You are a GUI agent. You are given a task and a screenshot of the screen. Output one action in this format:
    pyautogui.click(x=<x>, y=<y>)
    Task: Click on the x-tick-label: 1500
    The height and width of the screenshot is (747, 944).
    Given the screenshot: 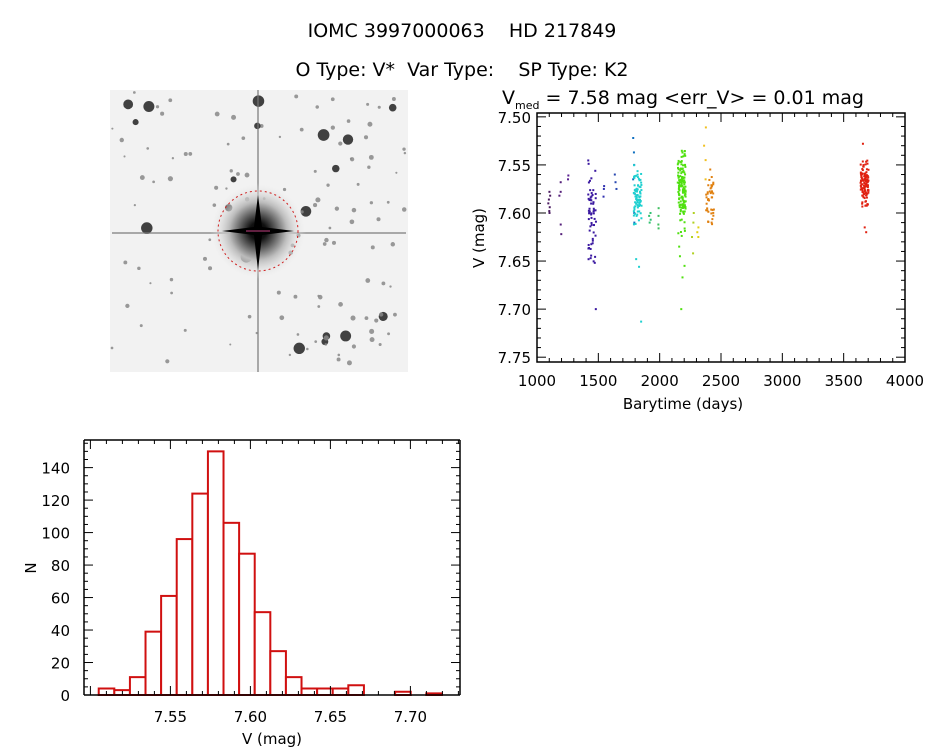 What is the action you would take?
    pyautogui.click(x=598, y=381)
    